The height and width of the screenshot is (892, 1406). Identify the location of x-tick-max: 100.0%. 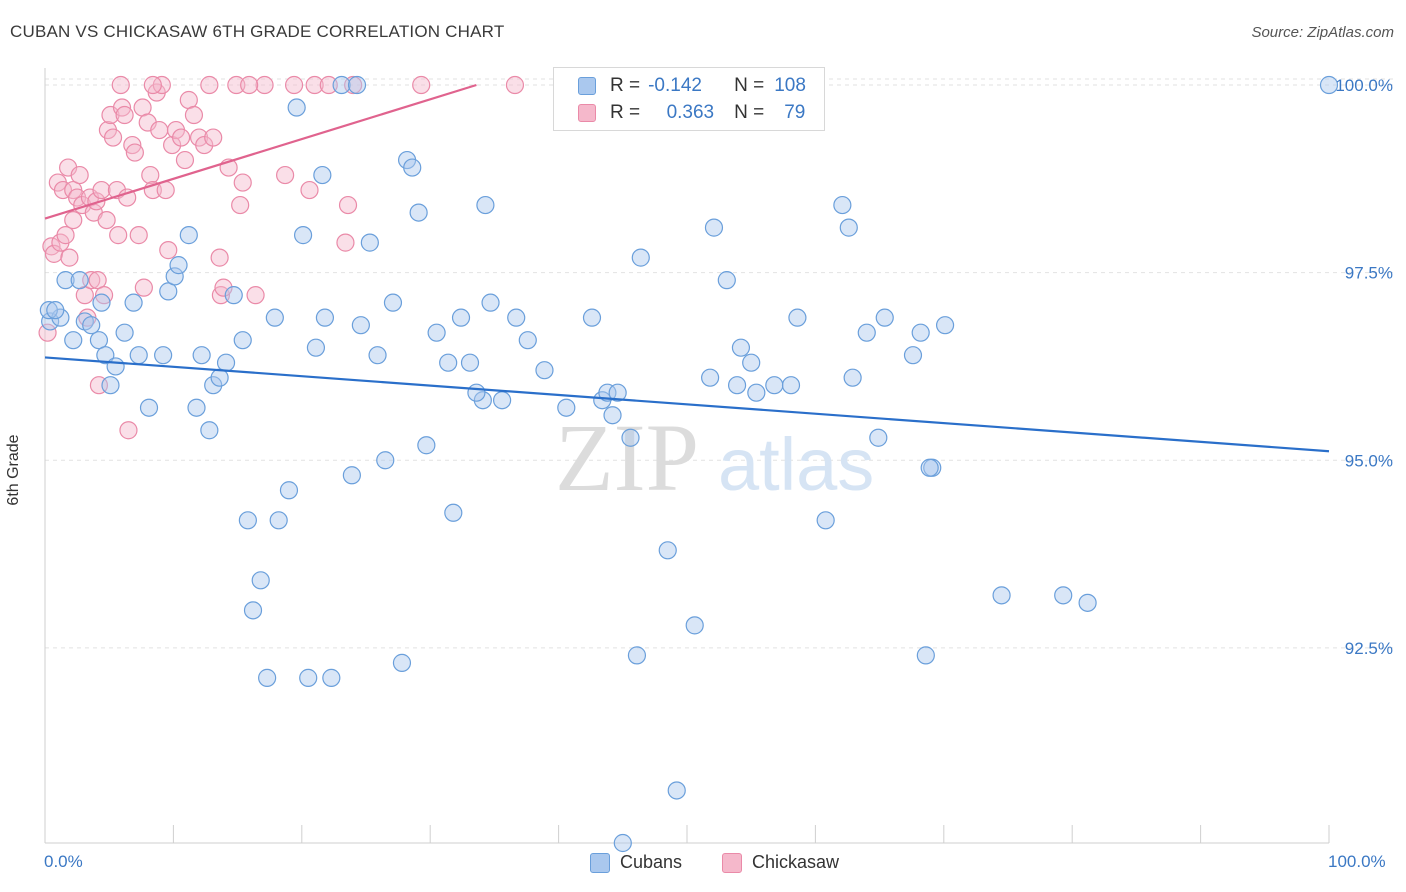
(1357, 861).